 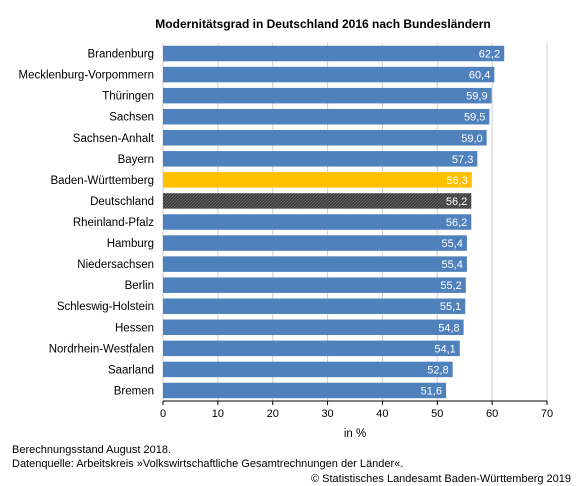 I want to click on footnote-calculation: Berechnungsstand August 2018., so click(x=92, y=450).